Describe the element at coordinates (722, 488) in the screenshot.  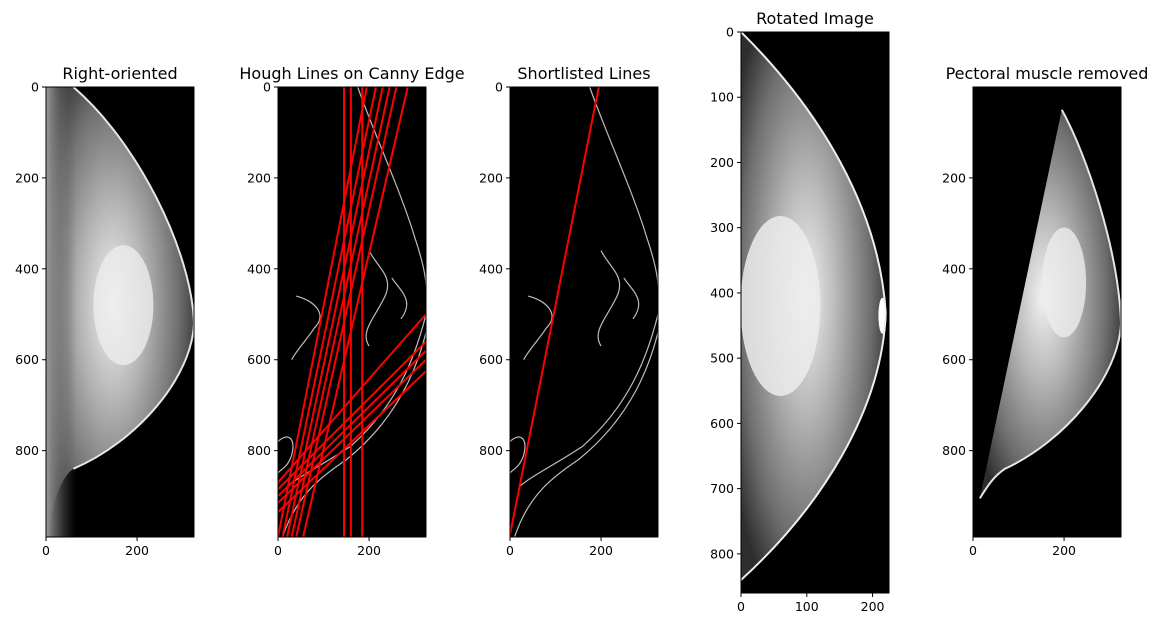
I see `y-tick-label: 700` at that location.